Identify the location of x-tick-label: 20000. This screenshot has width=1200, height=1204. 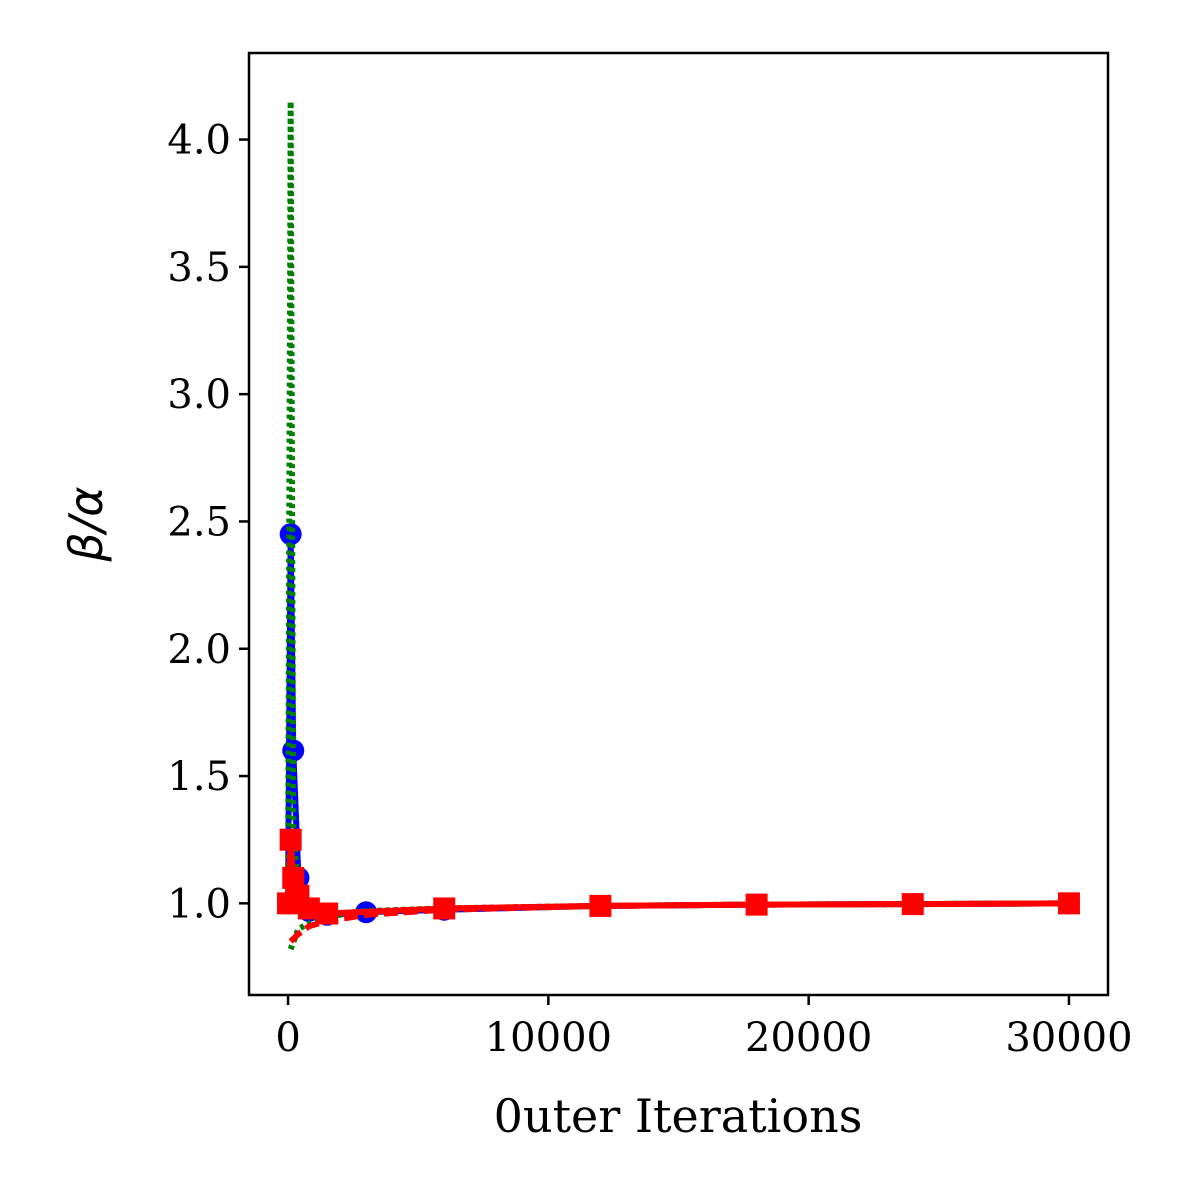
(808, 1038).